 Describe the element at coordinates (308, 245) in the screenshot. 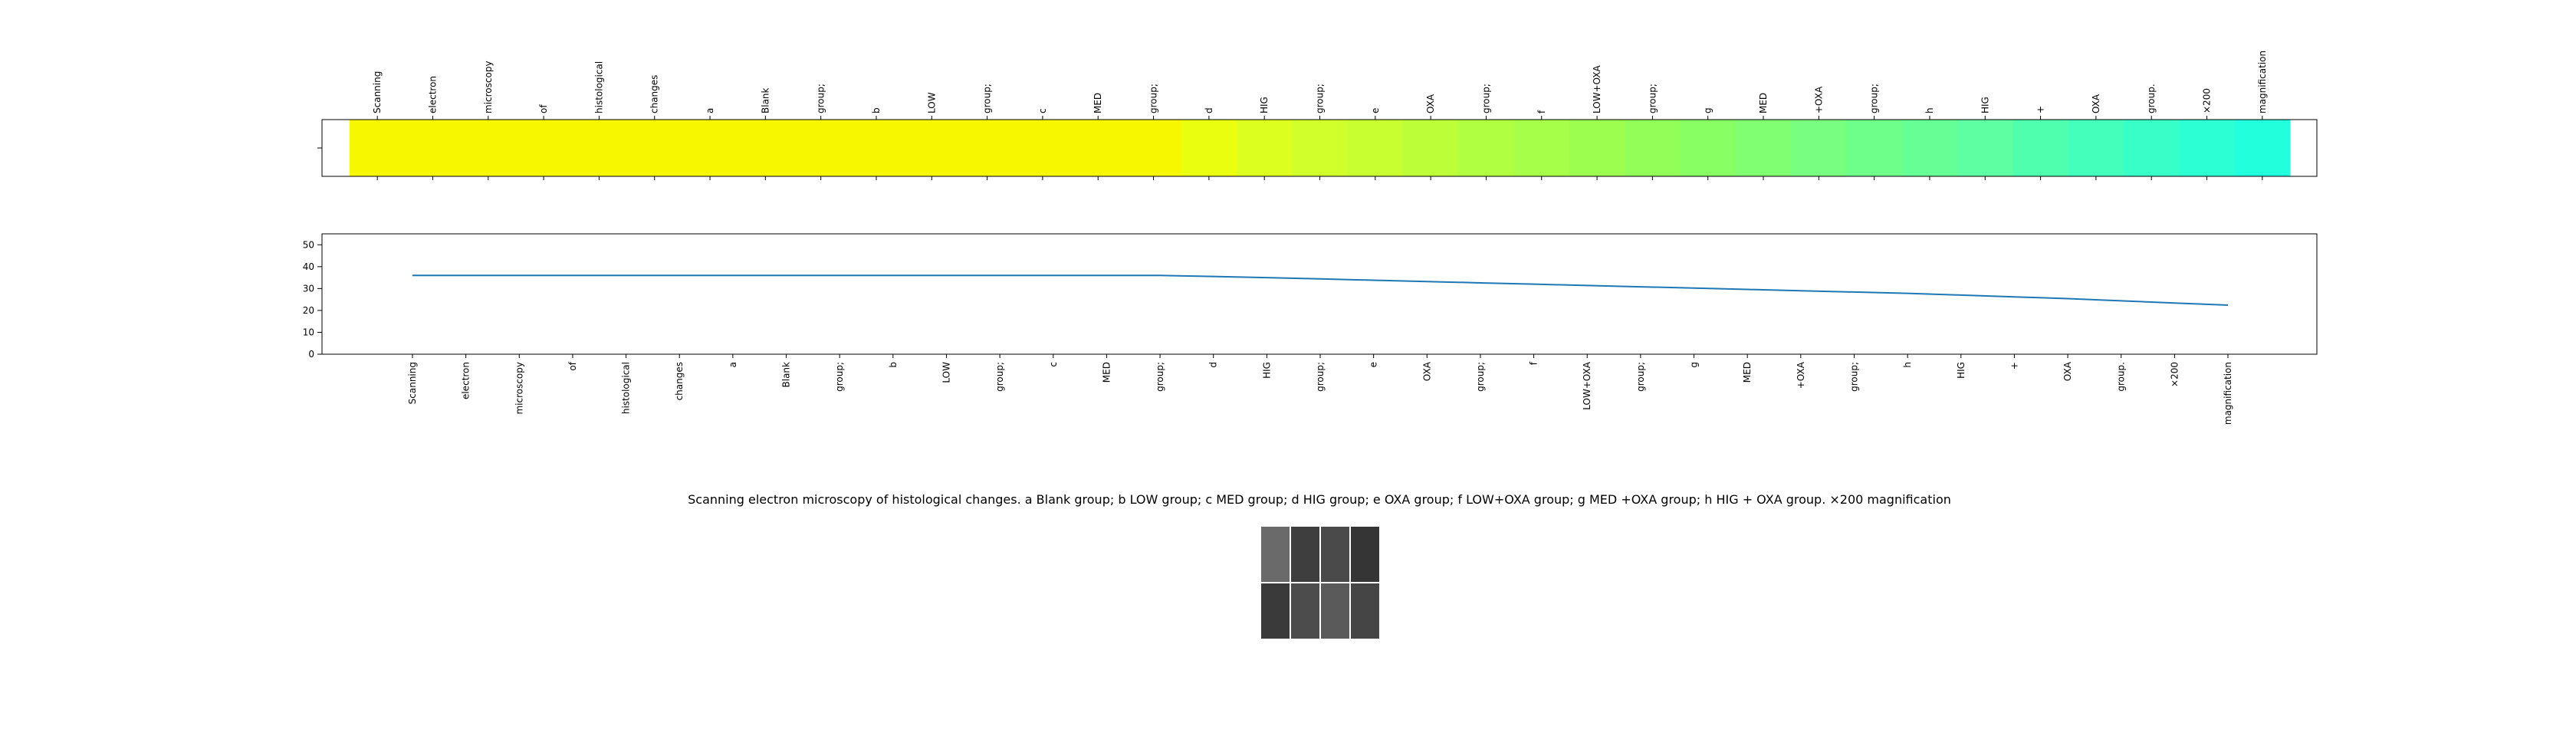

I see `y-tick-label: 50` at that location.